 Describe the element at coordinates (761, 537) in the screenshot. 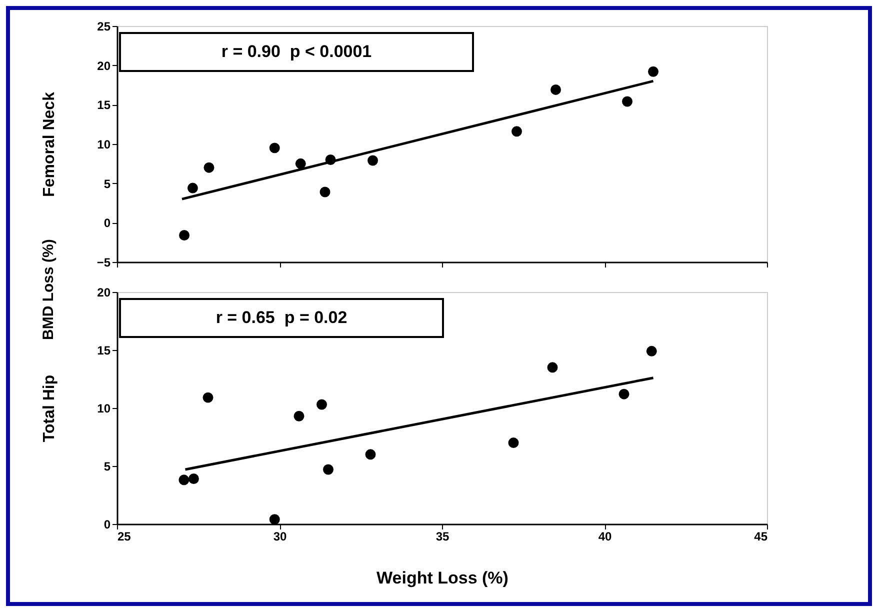

I see `x-tick-label: 45` at that location.